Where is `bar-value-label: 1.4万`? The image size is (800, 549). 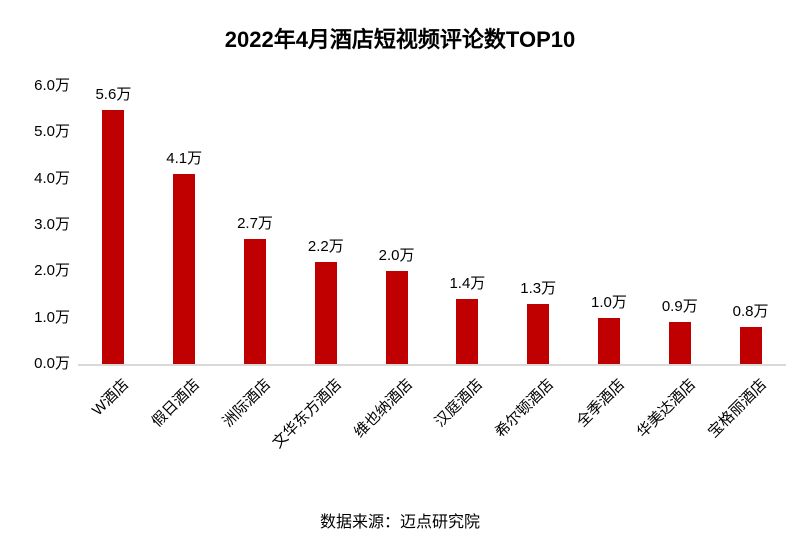
bar-value-label: 1.4万 is located at coordinates (467, 284).